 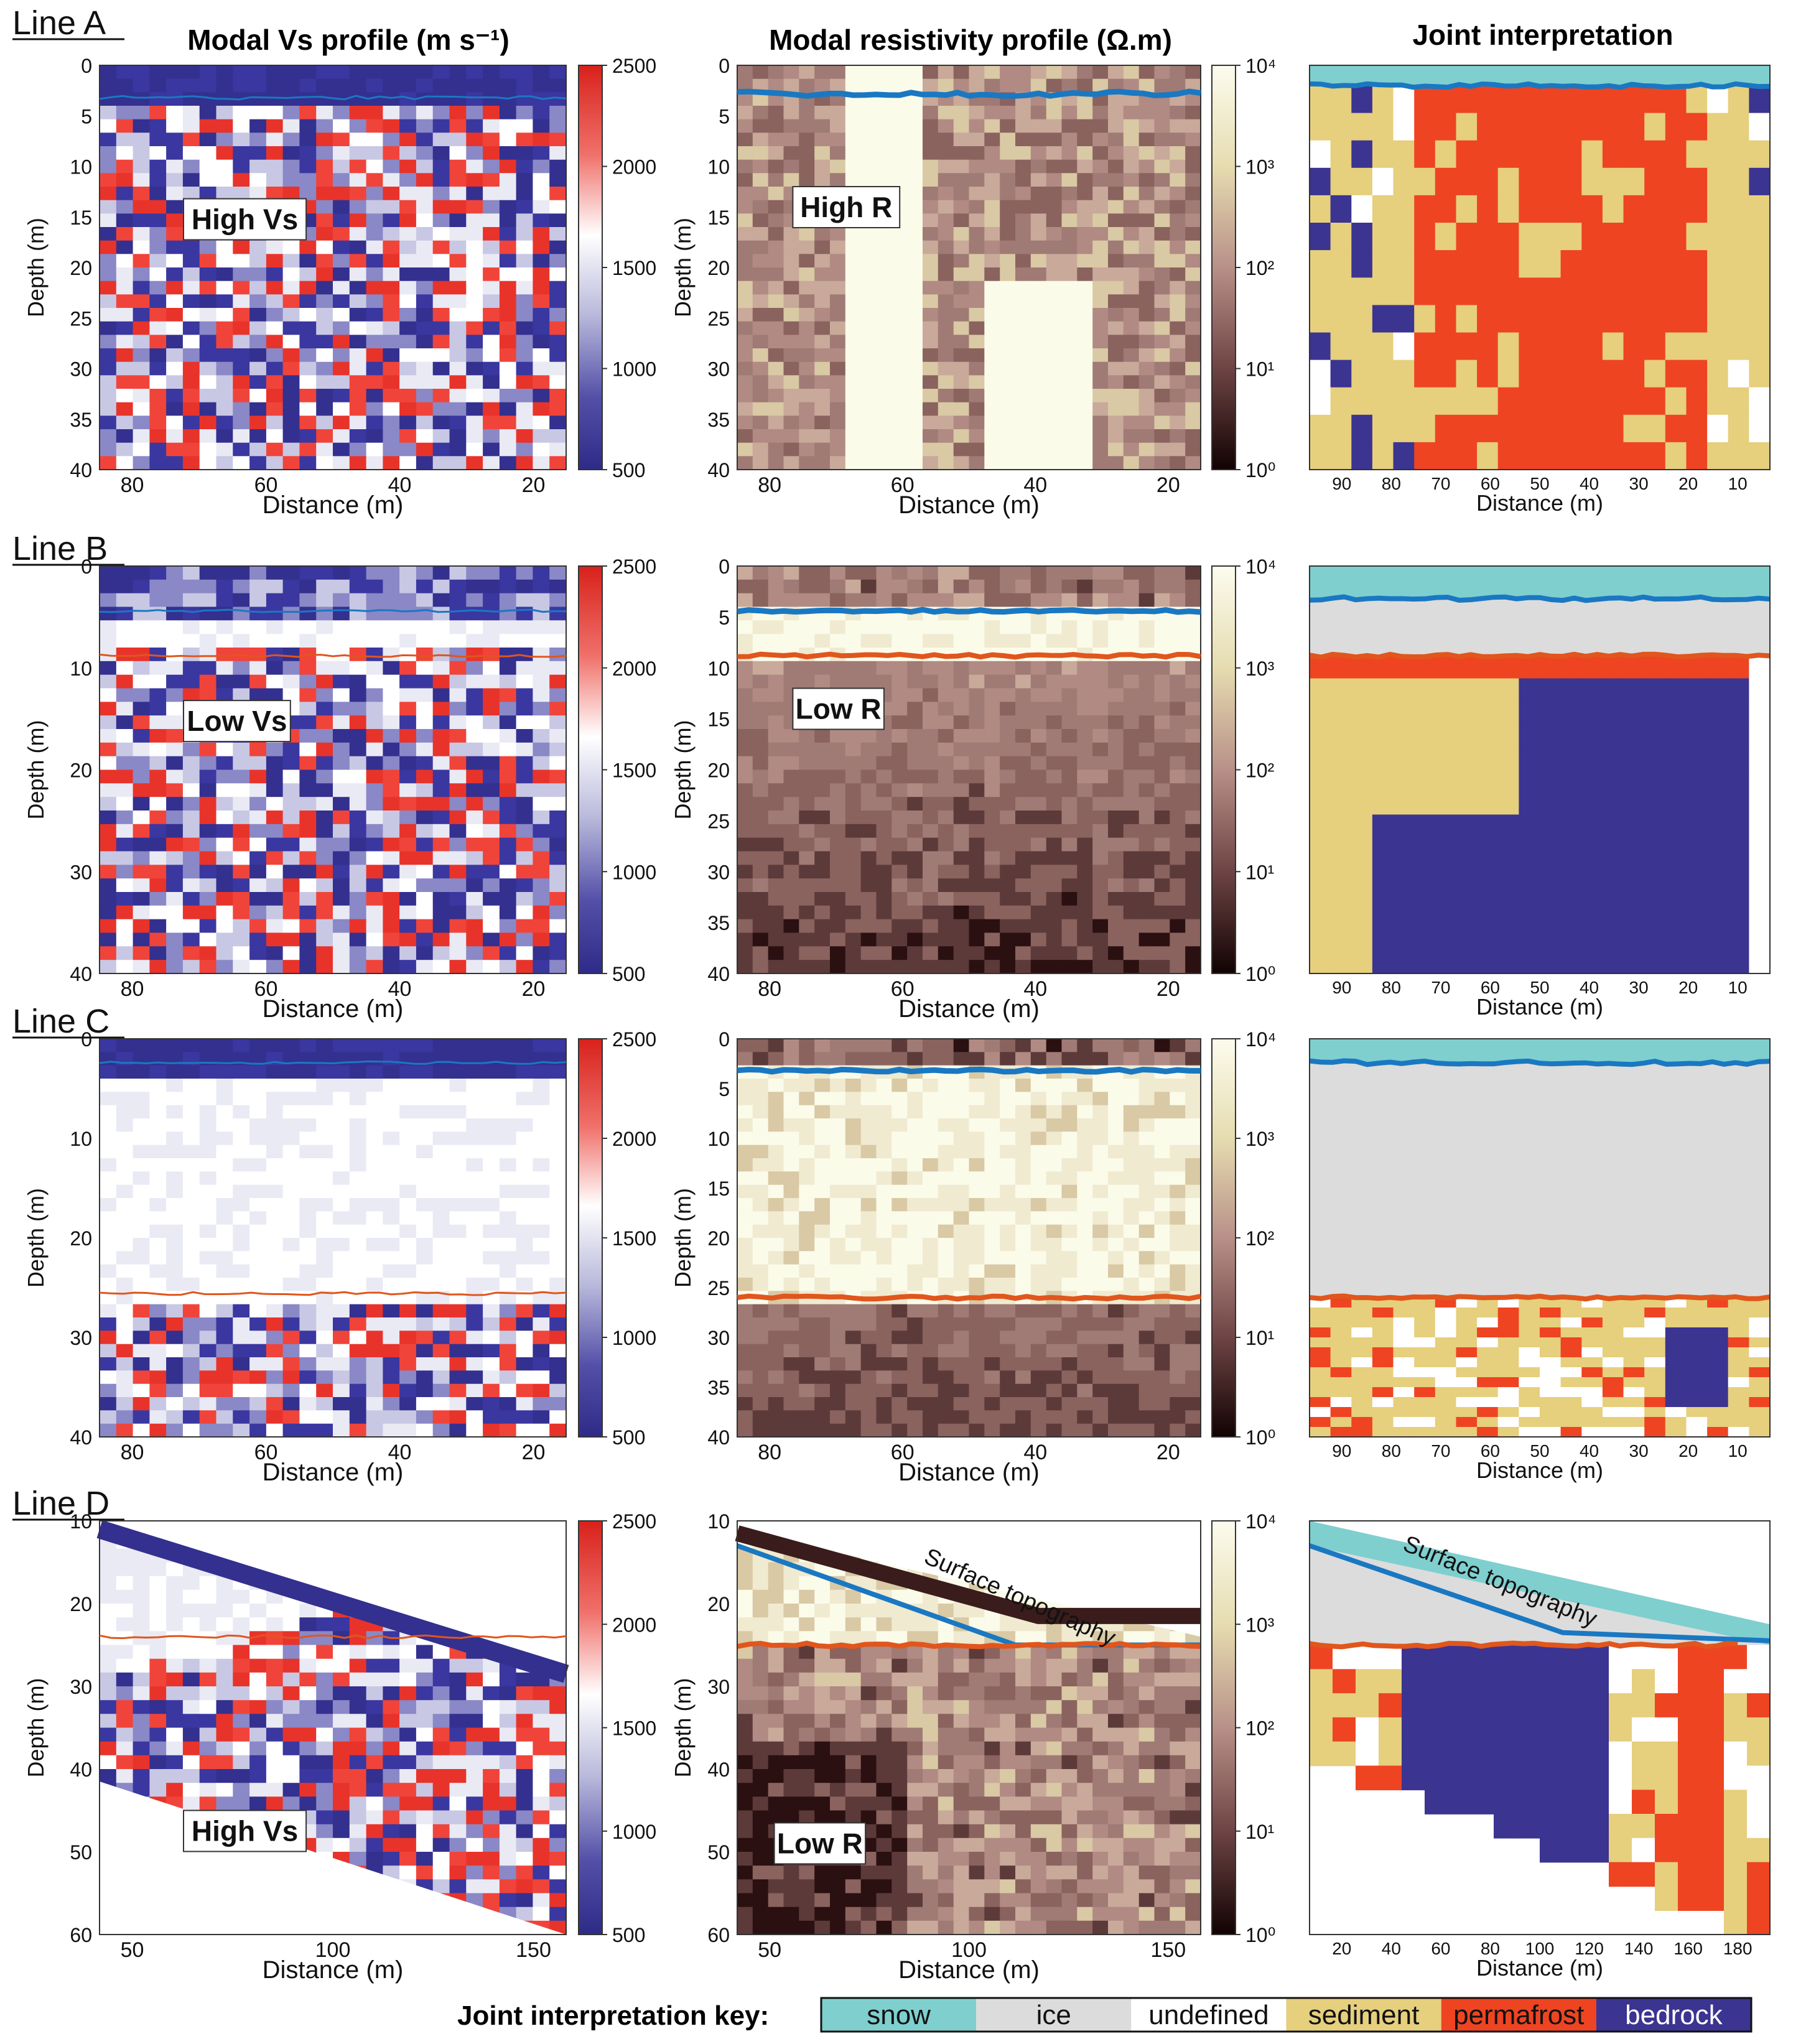 I want to click on res-x-tick: 40, so click(x=1035, y=485).